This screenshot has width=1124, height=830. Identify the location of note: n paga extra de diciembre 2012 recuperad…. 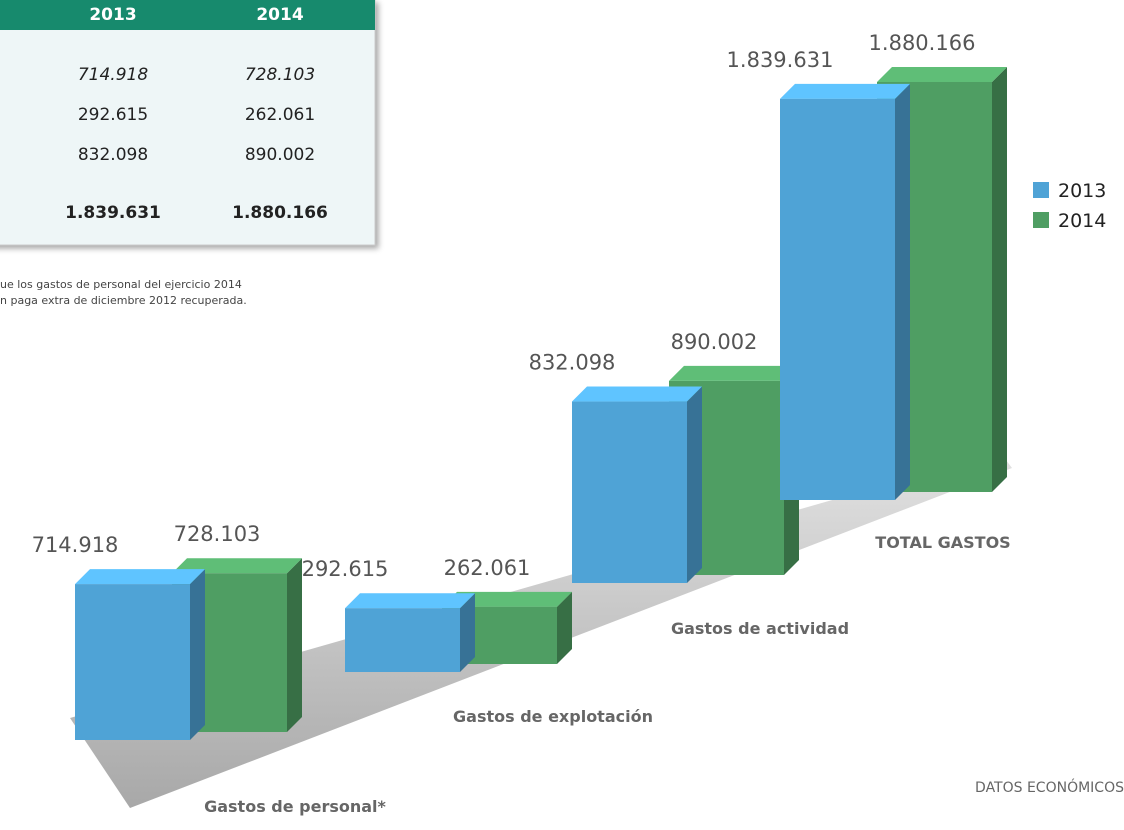
(123, 300).